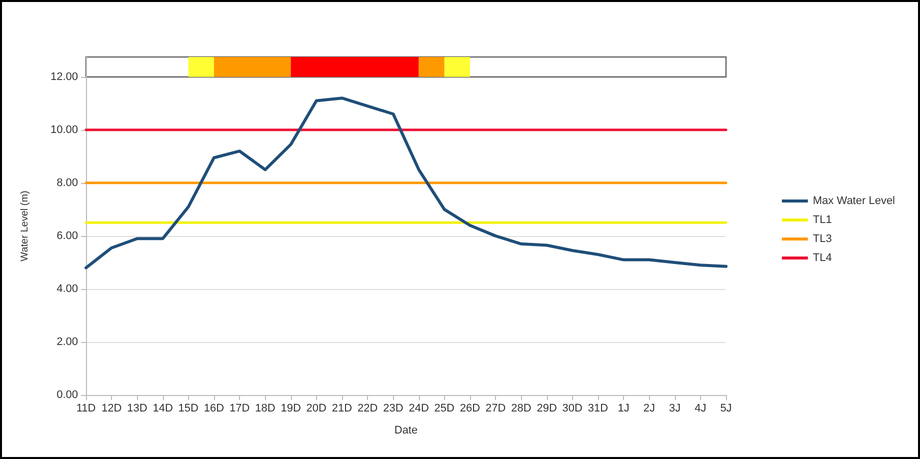  What do you see at coordinates (316, 408) in the screenshot?
I see `x-tick-label: 20D` at bounding box center [316, 408].